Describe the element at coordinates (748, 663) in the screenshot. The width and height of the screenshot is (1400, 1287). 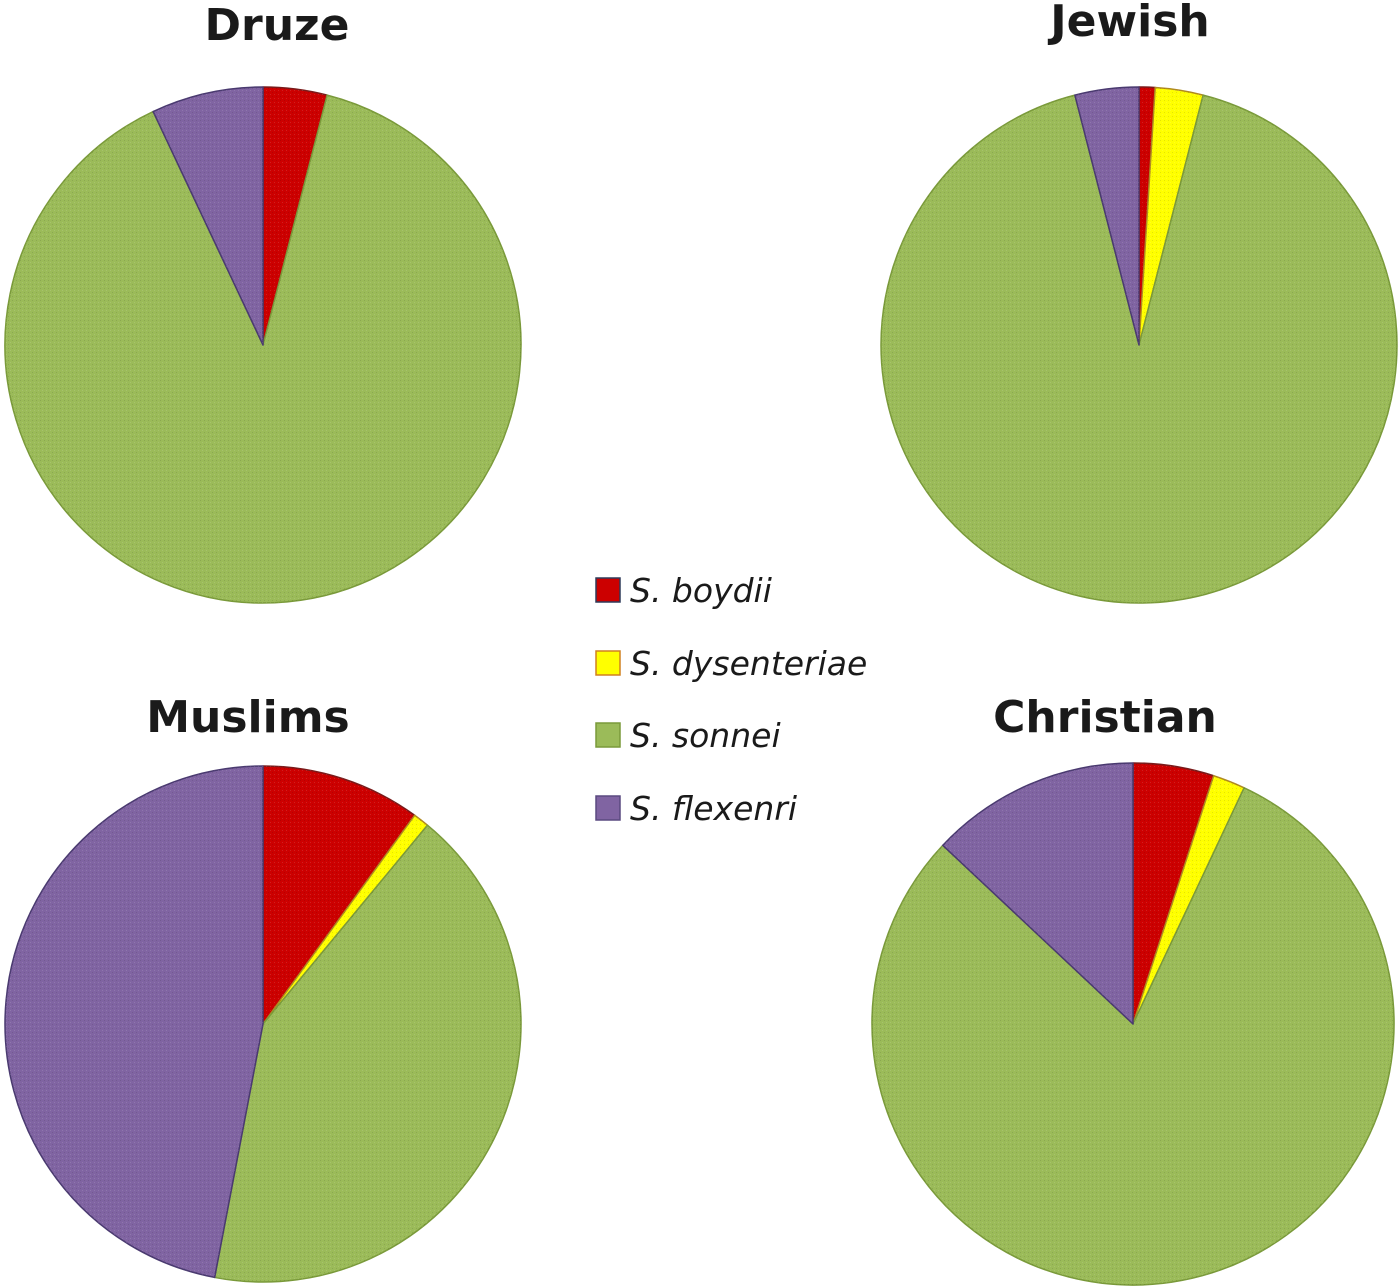
I see `legend-label-s-dysenteriae: S. dysenteriae` at that location.